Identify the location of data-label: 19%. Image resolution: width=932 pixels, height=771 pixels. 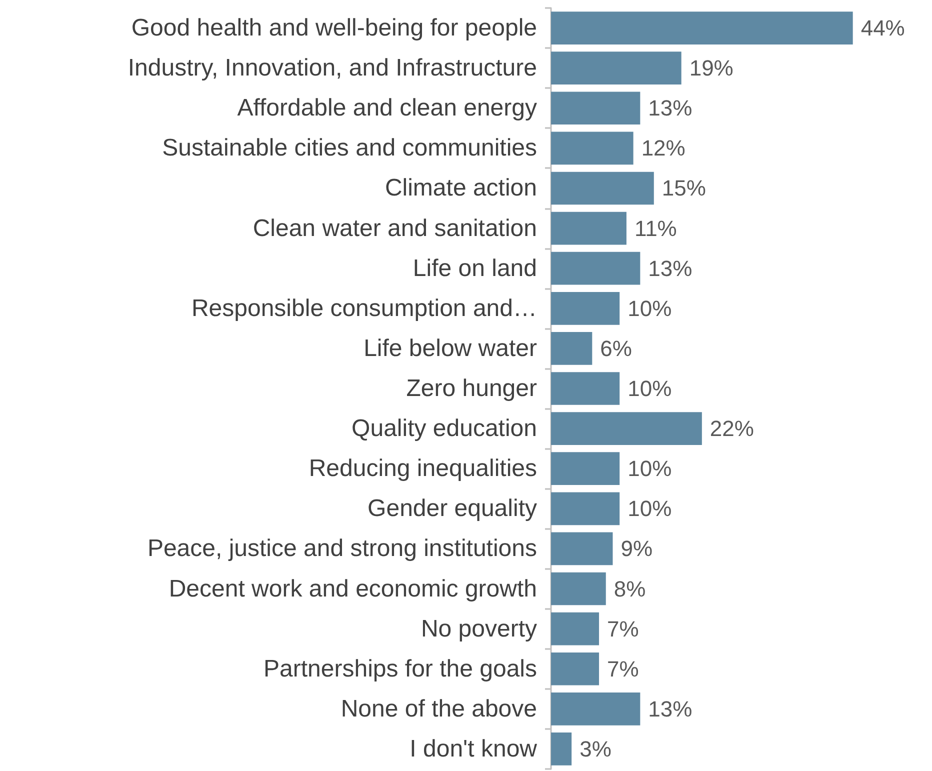
(711, 68).